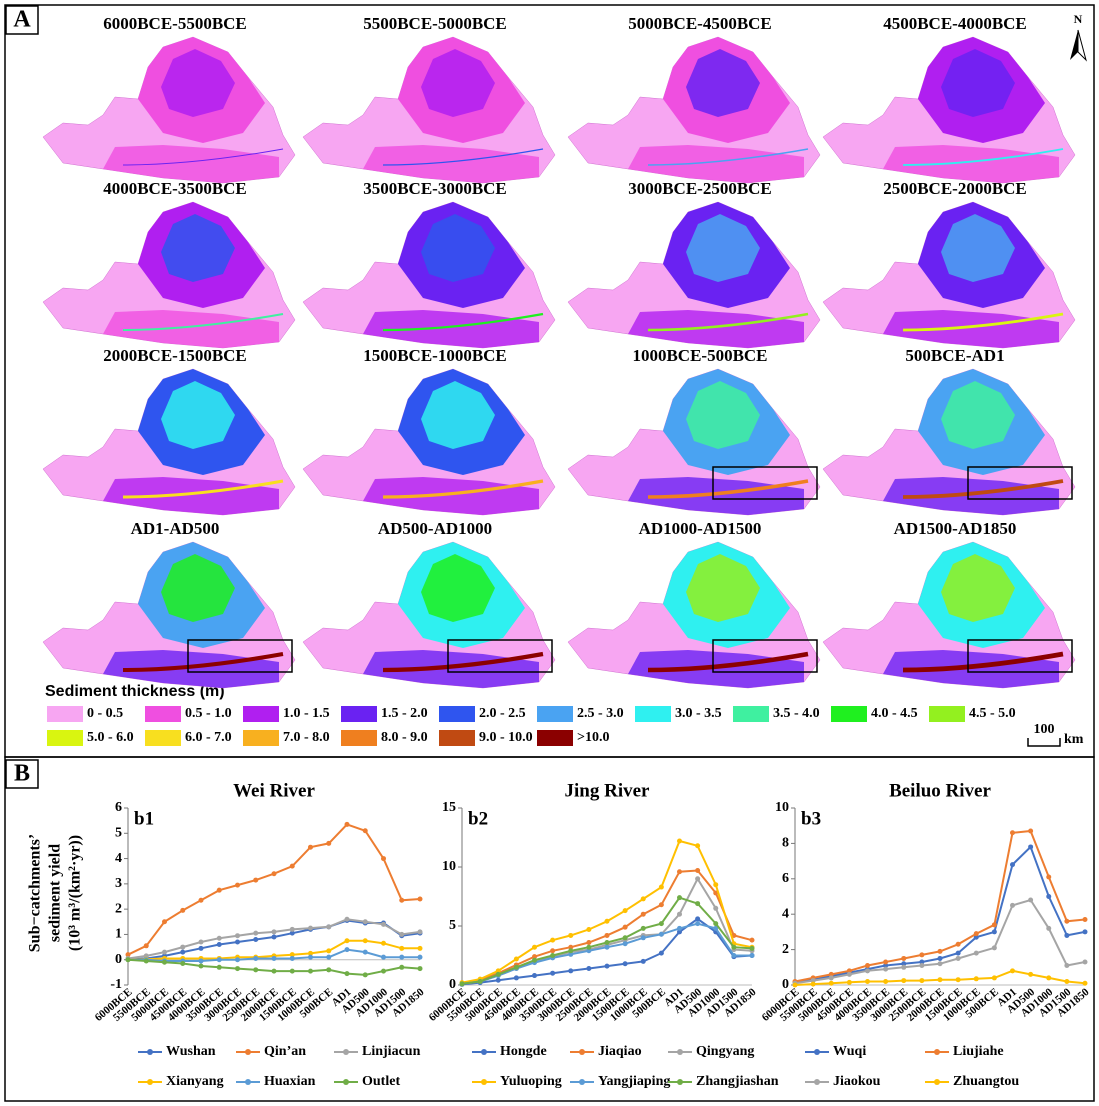  Describe the element at coordinates (290, 1081) in the screenshot. I see `legend-label: Huaxian` at that location.